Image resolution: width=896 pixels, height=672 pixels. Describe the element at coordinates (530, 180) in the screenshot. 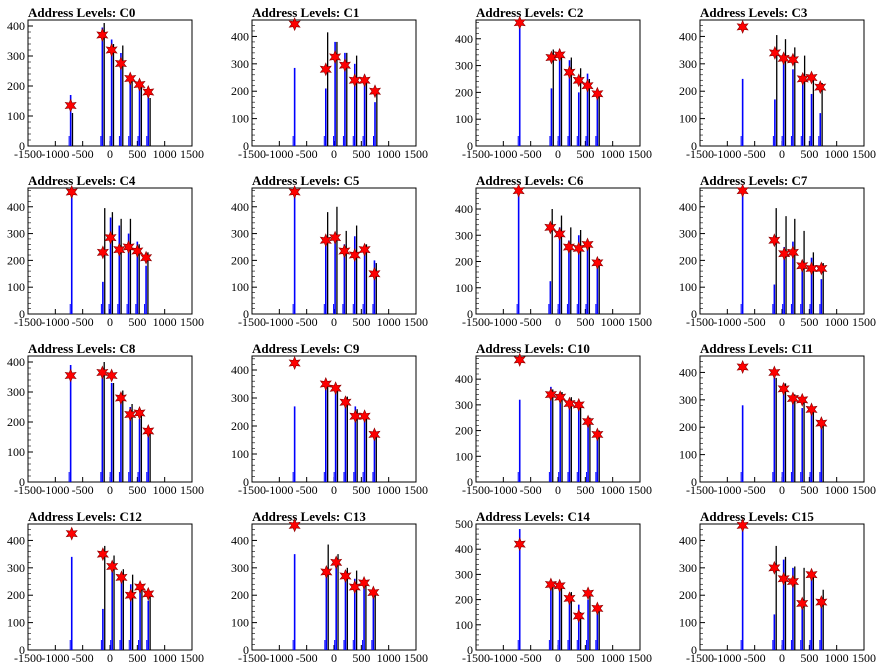

I see `panel-title: Address Levels: C6` at that location.